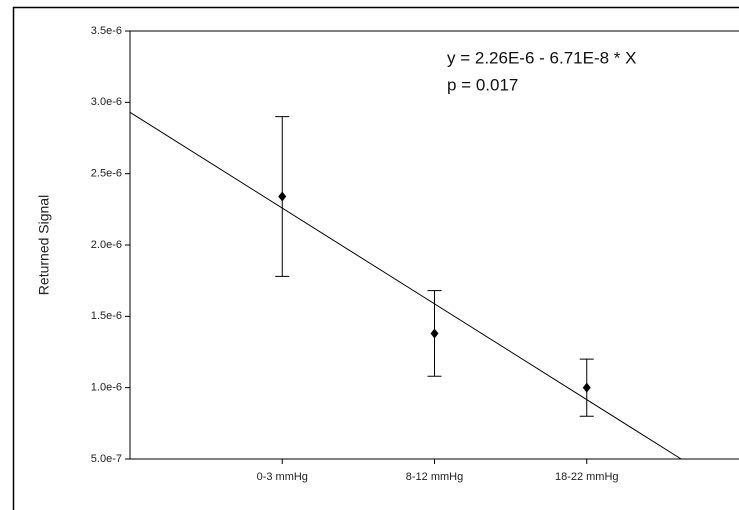  I want to click on y-tick-label: 3.0e-6, so click(106, 102).